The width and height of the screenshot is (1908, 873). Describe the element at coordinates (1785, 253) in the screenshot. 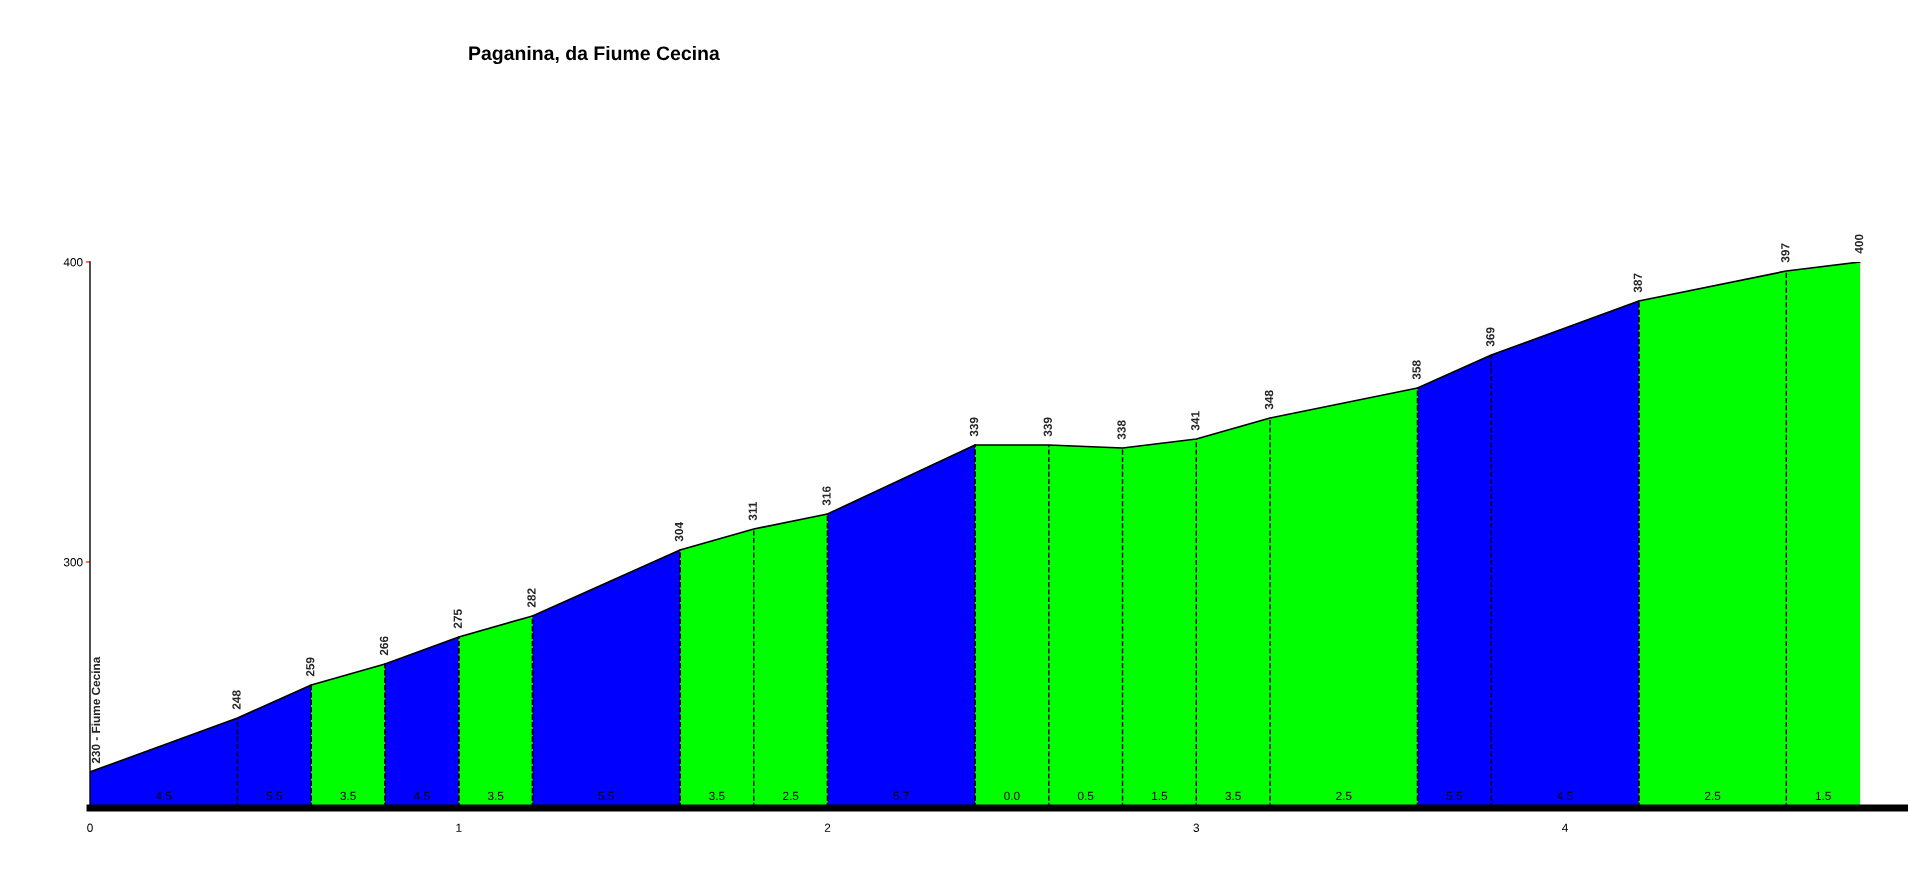

I see `data-label: 397` at that location.